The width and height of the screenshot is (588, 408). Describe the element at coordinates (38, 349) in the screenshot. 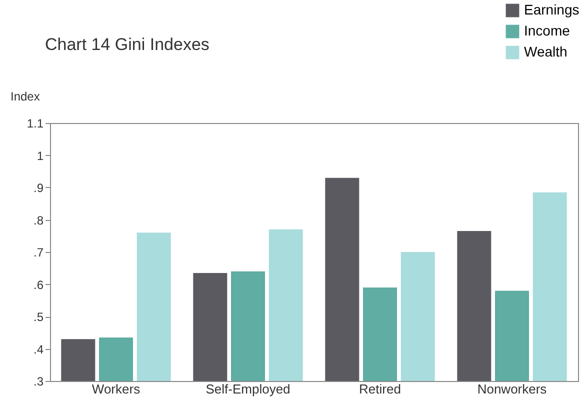

I see `y-tick-label: .4` at that location.